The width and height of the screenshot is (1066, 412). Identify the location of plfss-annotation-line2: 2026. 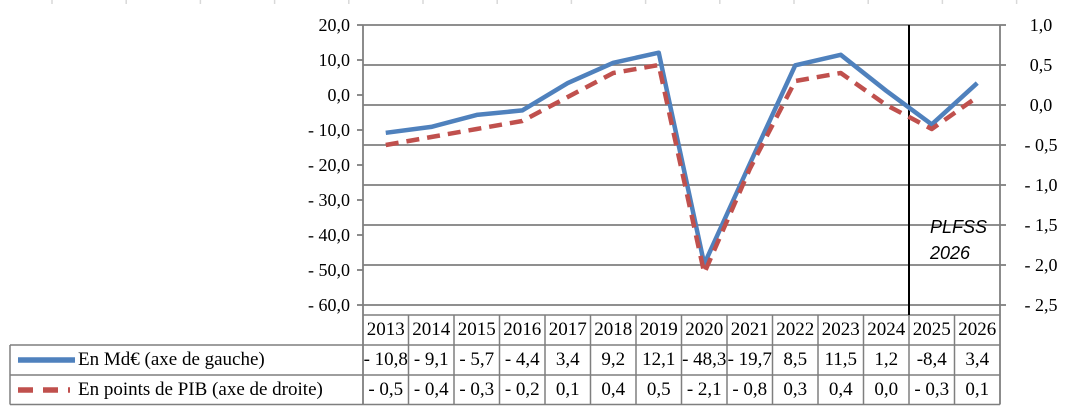
(950, 253).